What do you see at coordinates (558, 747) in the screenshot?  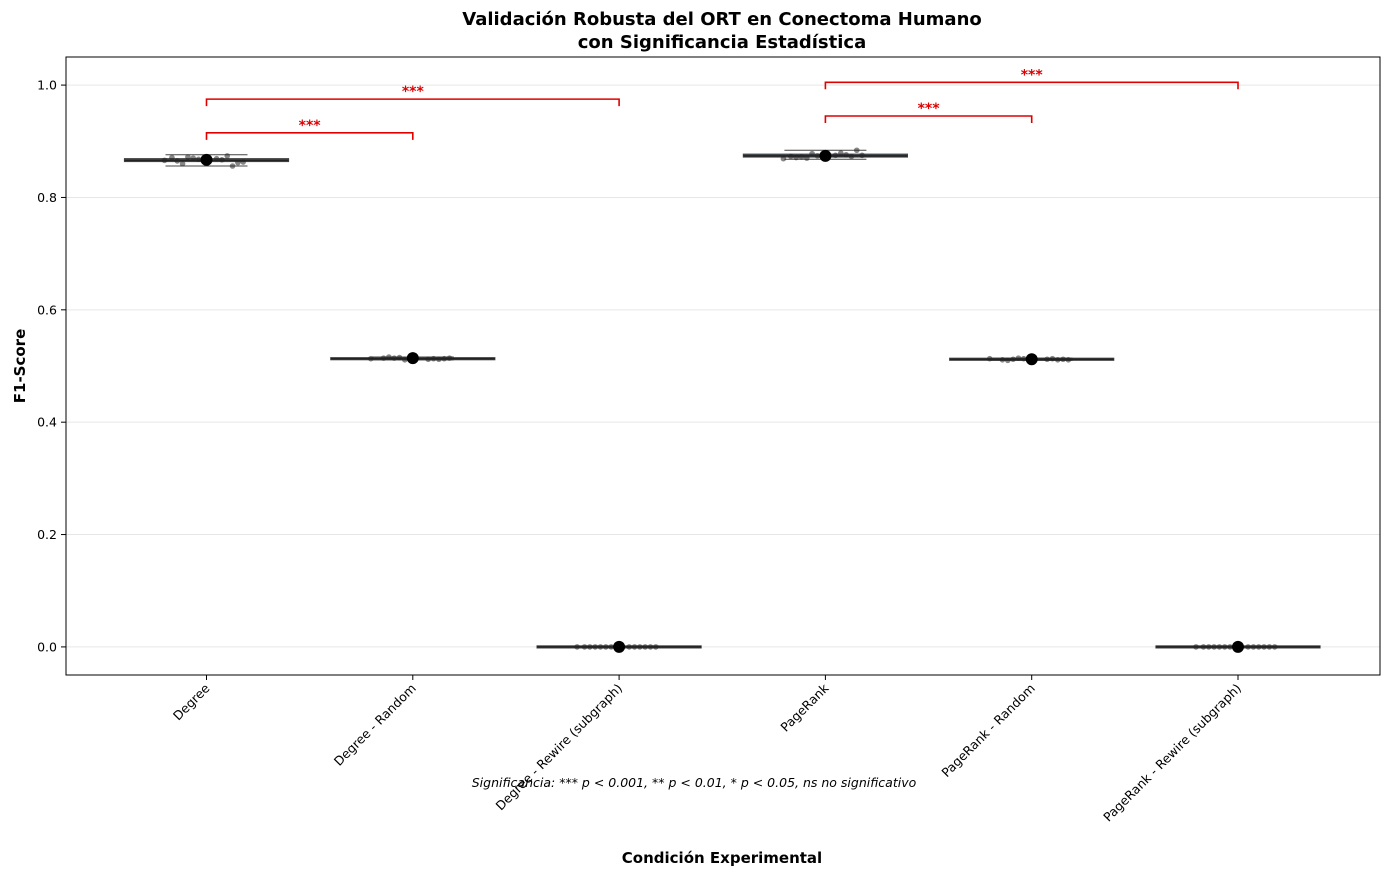 I see `x-tick-label: Degree - Rewire (subgraph)` at bounding box center [558, 747].